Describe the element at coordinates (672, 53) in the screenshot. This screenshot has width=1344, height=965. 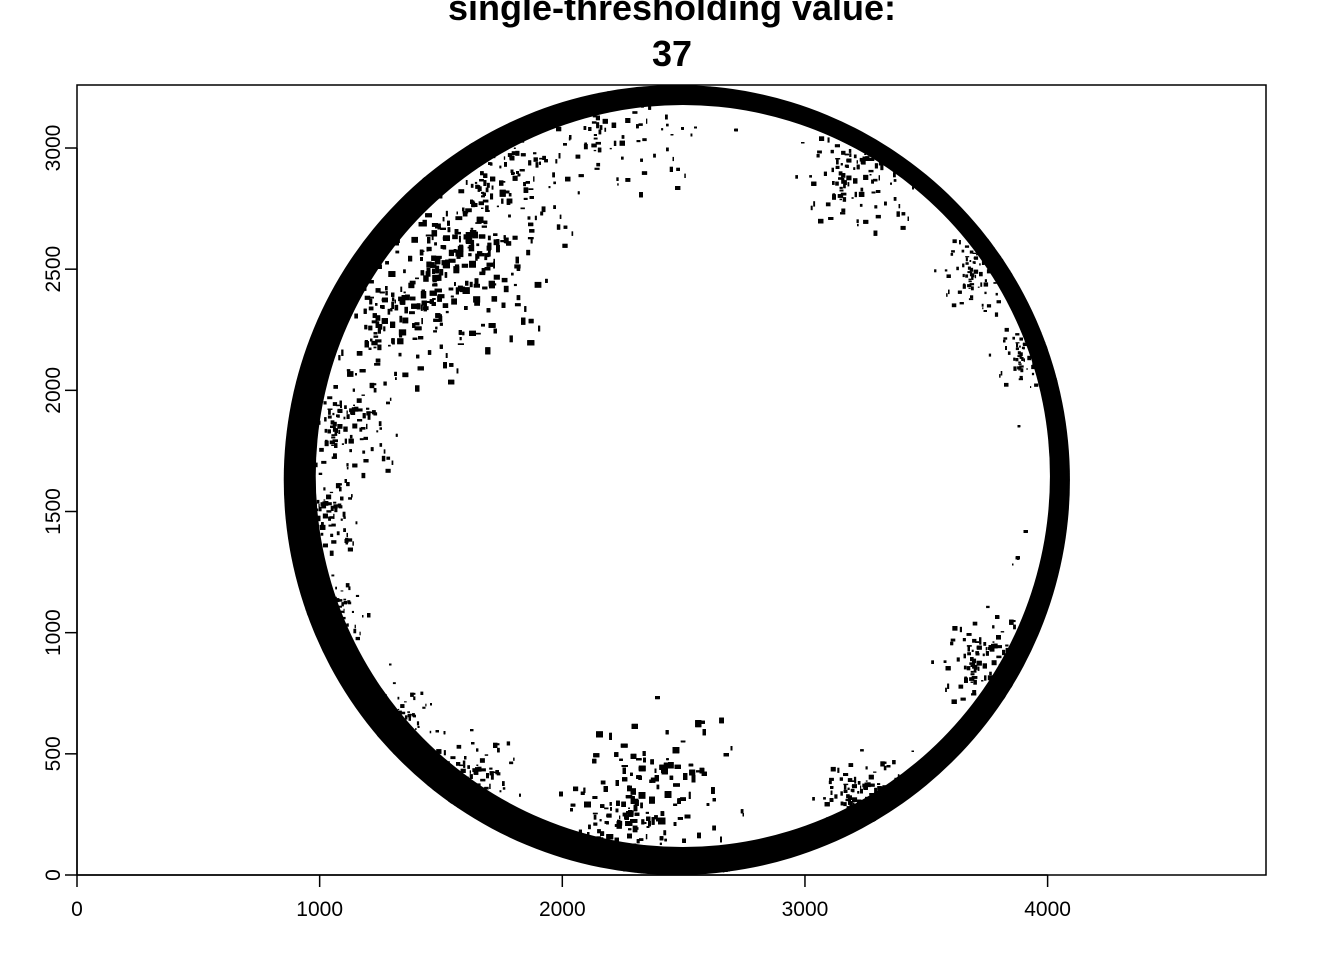
I see `chart-title-line-2: 37` at that location.